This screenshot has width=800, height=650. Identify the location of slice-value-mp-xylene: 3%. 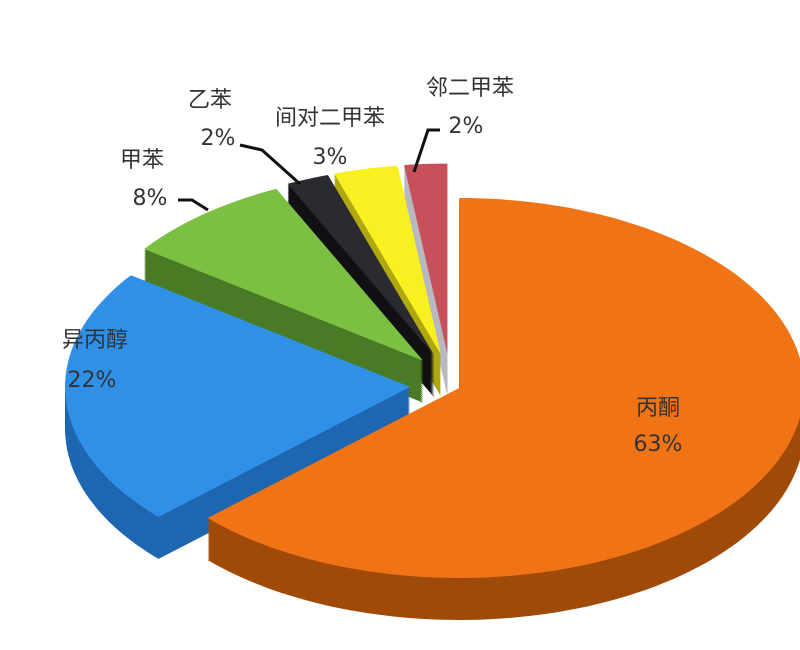
(330, 157).